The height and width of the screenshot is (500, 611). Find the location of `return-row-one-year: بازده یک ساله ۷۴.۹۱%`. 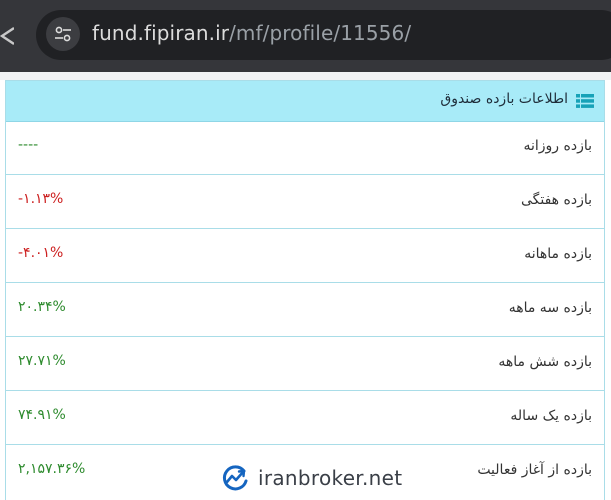

return-row-one-year: بازده یک ساله ۷۴.۹۱% is located at coordinates (305, 418).